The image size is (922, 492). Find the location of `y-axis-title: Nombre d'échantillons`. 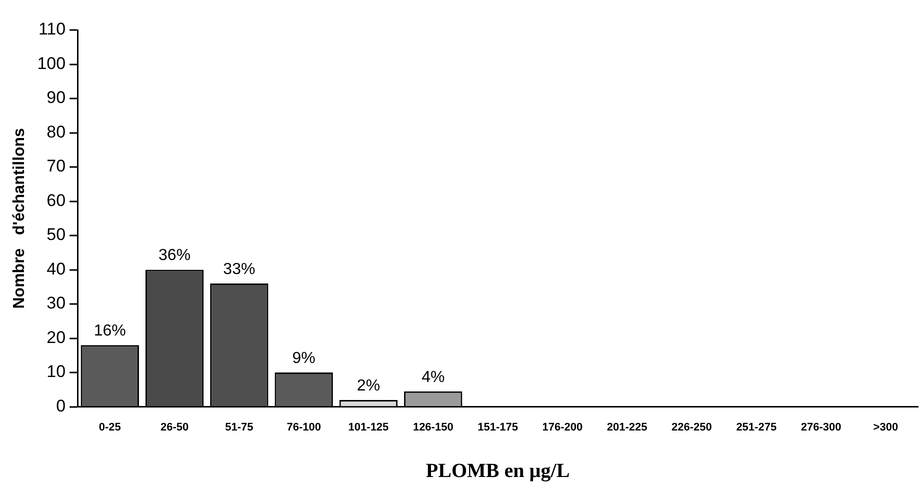

y-axis-title: Nombre d'échantillons is located at coordinates (19, 218).